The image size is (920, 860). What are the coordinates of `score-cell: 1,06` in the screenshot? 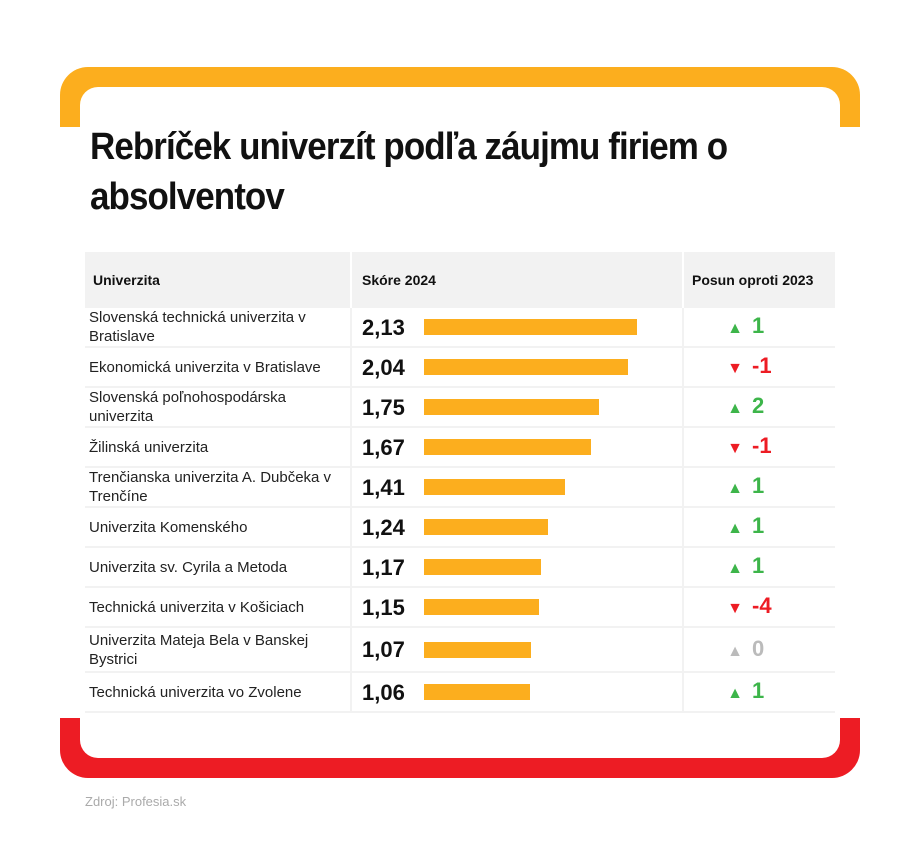 It's located at (517, 692).